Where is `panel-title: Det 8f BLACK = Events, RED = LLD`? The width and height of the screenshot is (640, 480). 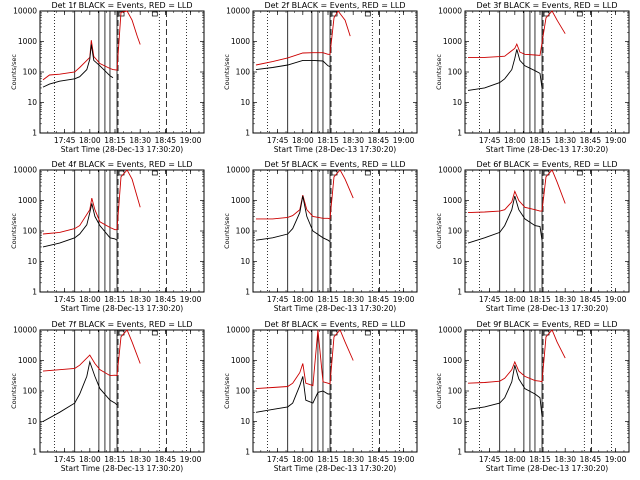 panel-title: Det 8f BLACK = Events, RED = LLD is located at coordinates (334, 324).